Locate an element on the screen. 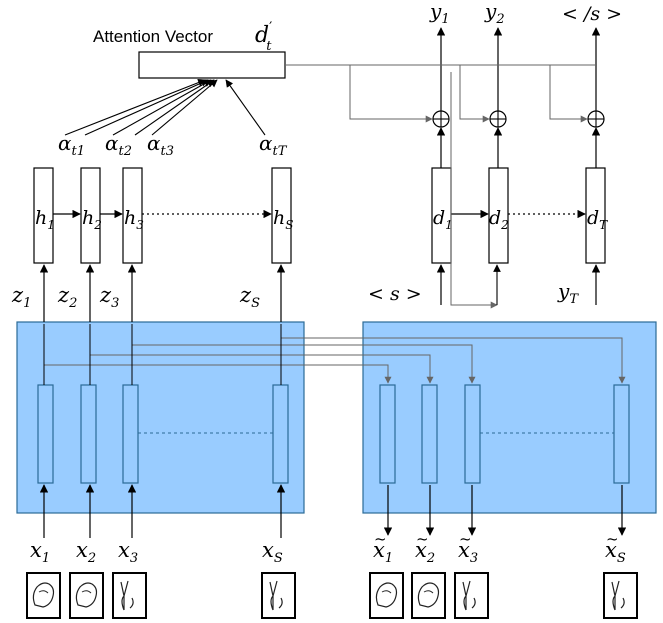 The image size is (663, 623). decoder-state-label-2: d2 is located at coordinates (499, 219).